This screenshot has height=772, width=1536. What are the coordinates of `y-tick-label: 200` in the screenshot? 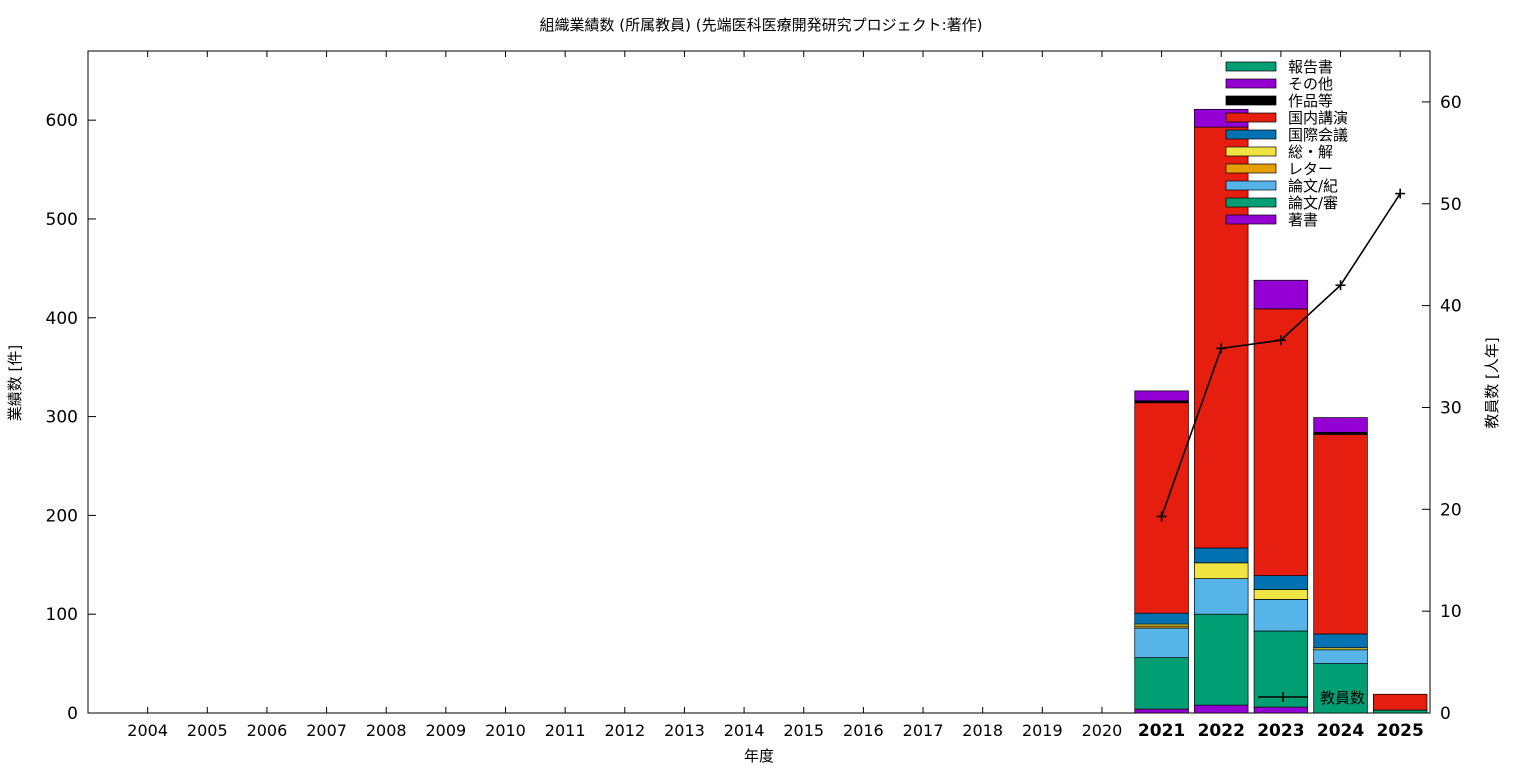 It's located at (62, 516).